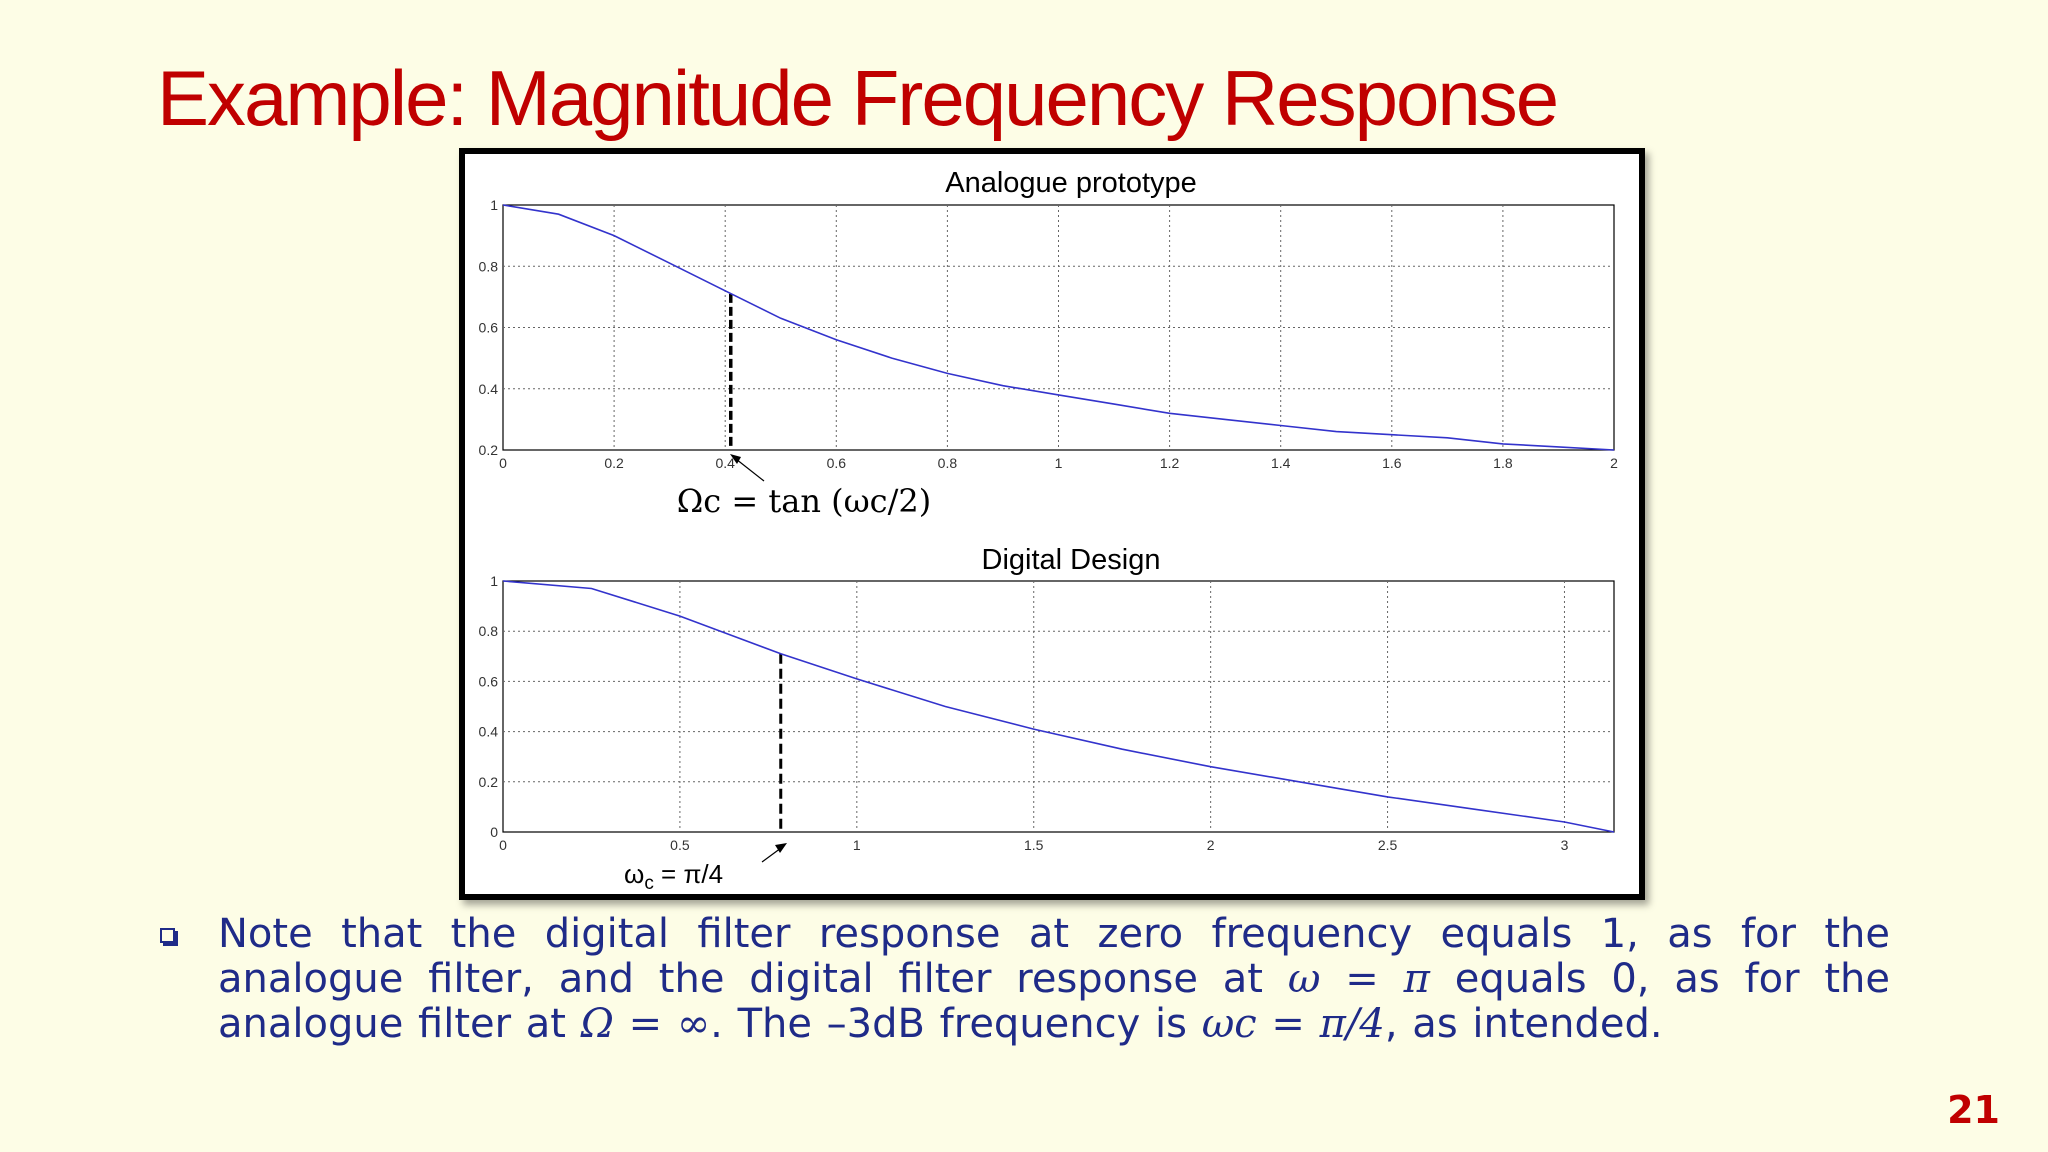  What do you see at coordinates (1392, 463) in the screenshot?
I see `x-tick-label: 1.6` at bounding box center [1392, 463].